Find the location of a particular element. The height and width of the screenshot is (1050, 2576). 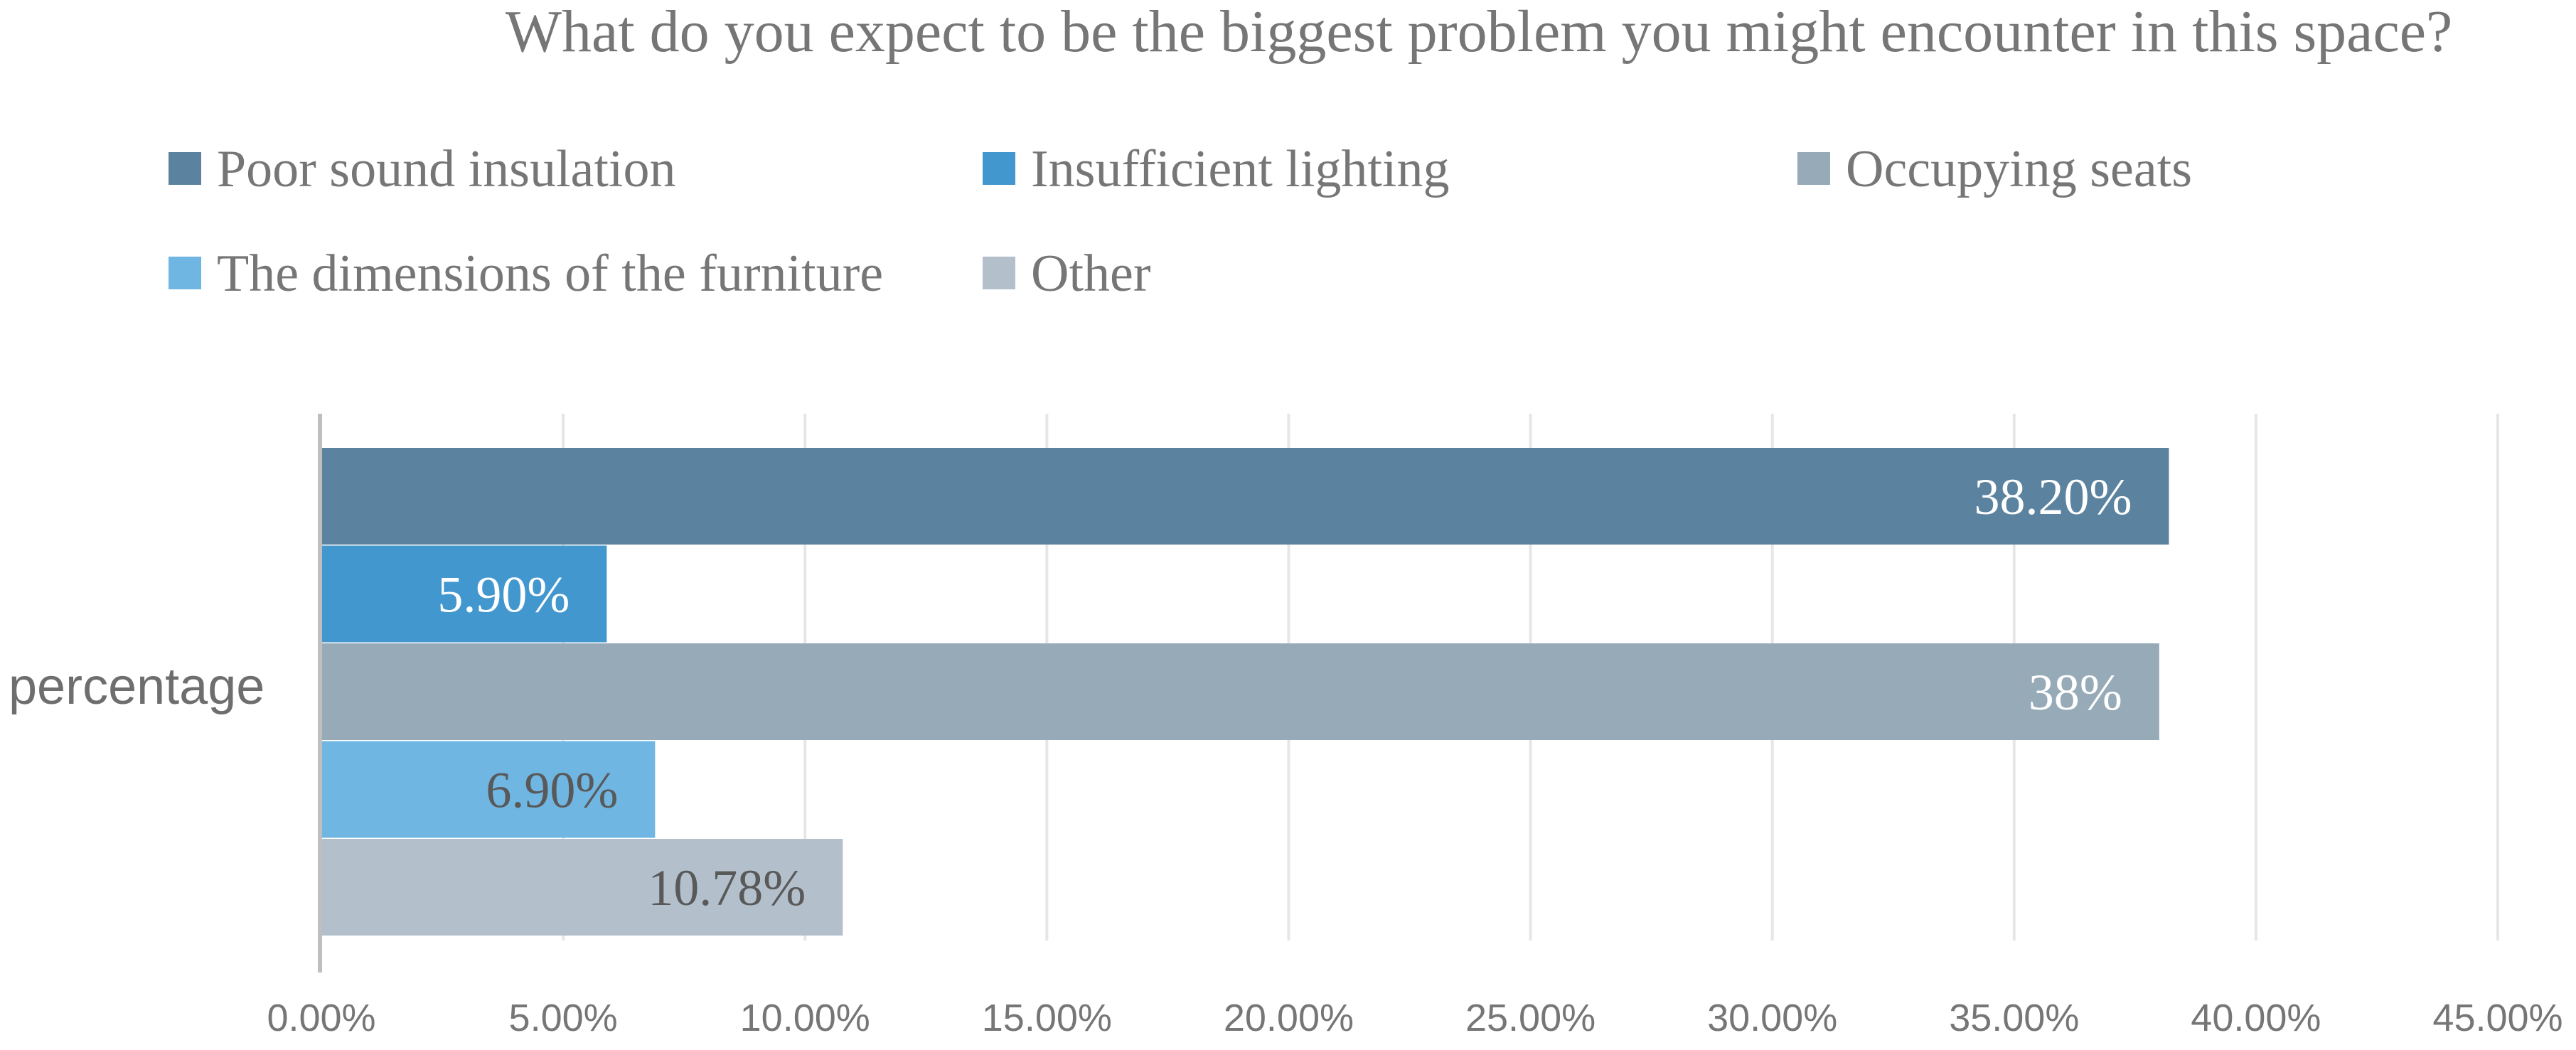

category-label: percentage is located at coordinates (136, 687).